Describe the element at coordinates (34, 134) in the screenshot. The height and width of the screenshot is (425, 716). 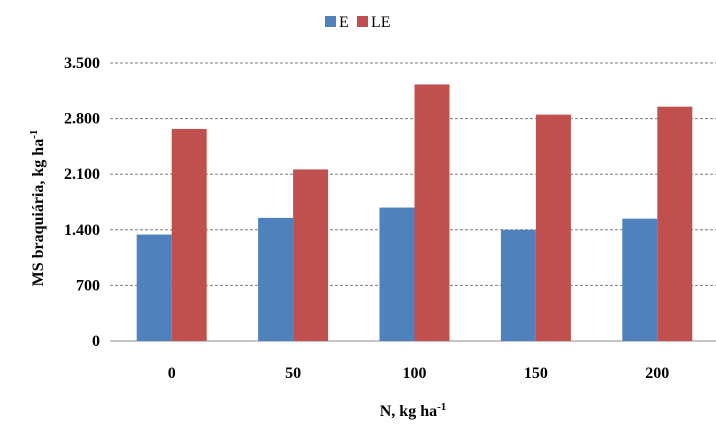
I see `y-axis-title-sup: -1` at that location.